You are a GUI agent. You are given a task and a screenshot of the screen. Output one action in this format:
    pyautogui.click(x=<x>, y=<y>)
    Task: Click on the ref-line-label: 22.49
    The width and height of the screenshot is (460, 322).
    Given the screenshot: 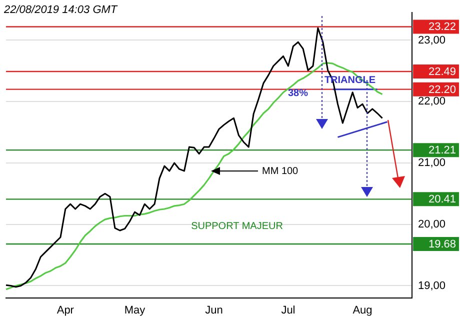 What is the action you would take?
    pyautogui.click(x=442, y=72)
    